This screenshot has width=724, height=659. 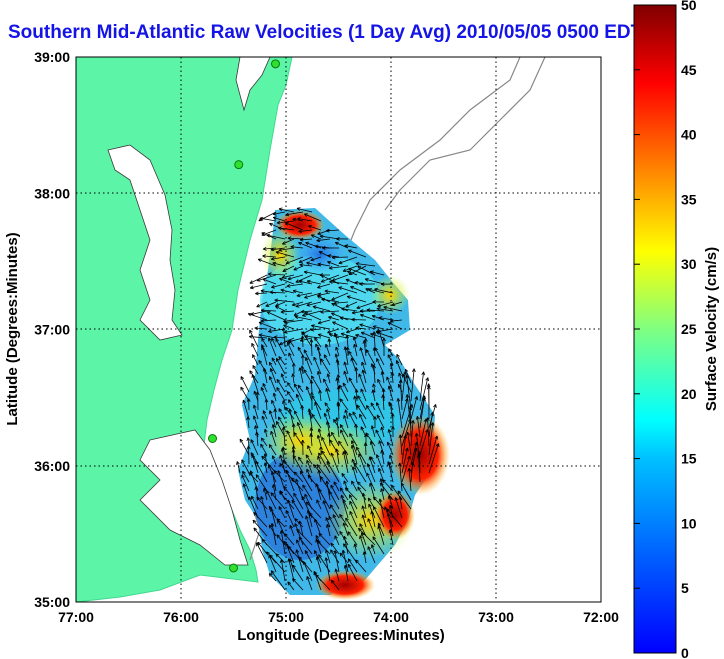 What do you see at coordinates (711, 329) in the screenshot?
I see `colorbar-label: Surface Velocity (cm/s)` at bounding box center [711, 329].